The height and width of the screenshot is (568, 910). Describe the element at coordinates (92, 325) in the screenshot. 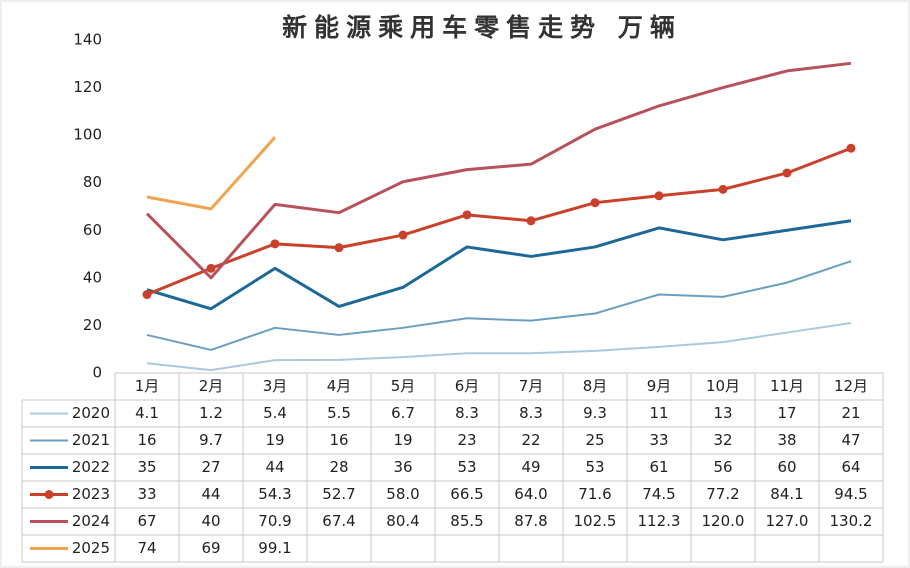

I see `y-tick-label: 20` at that location.